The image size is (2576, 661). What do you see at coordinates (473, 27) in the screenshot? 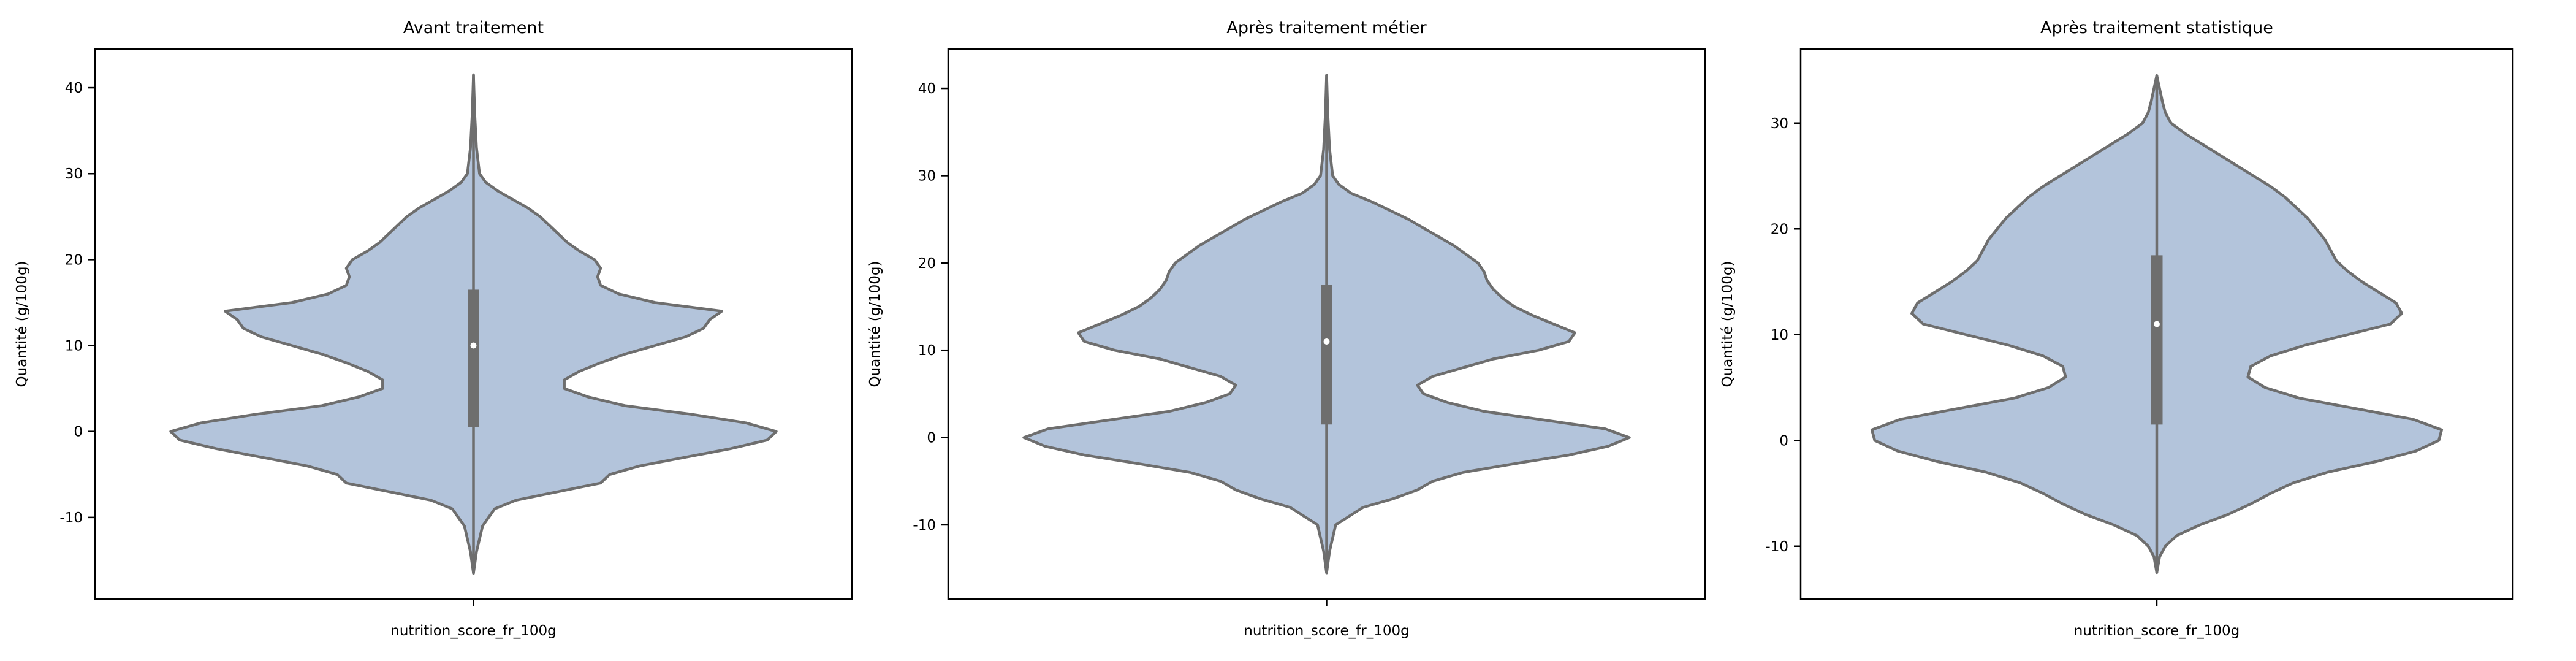
I see `chart-title: Avant traitement` at bounding box center [473, 27].